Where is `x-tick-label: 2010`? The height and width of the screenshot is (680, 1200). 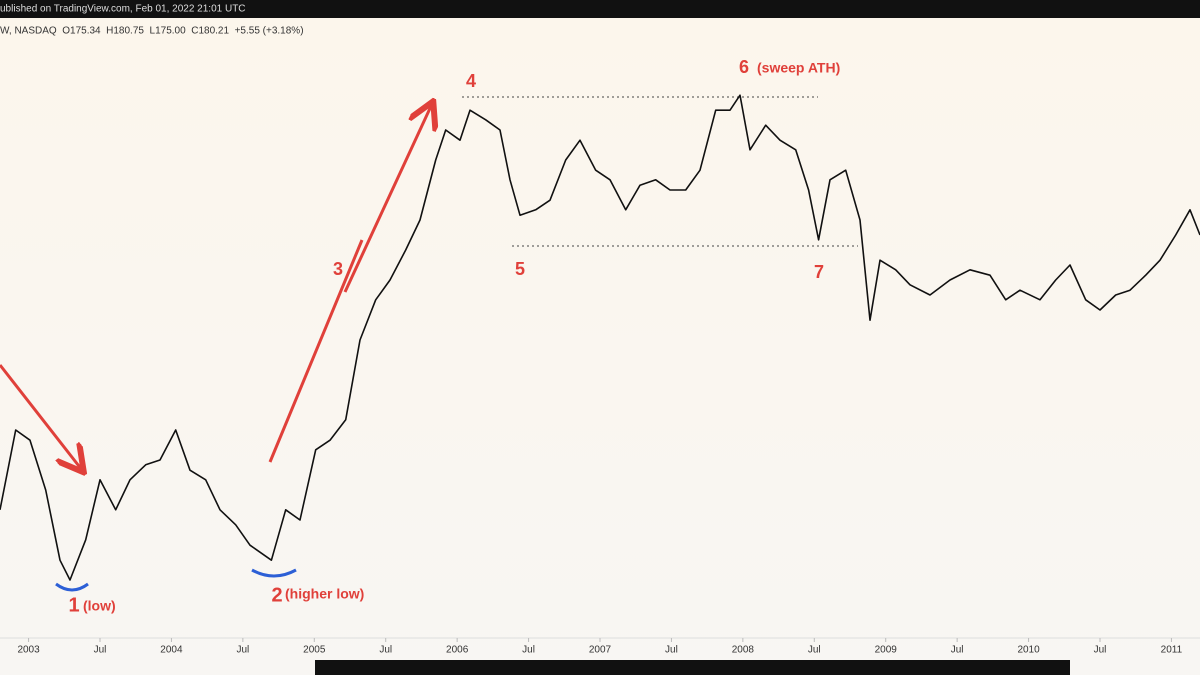
x-tick-label: 2010 is located at coordinates (1028, 650).